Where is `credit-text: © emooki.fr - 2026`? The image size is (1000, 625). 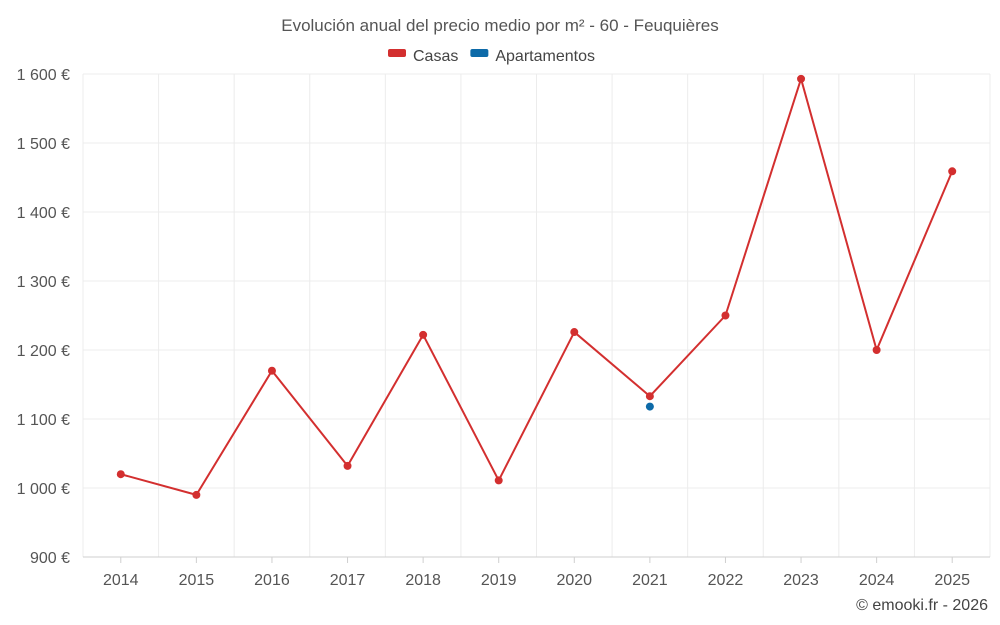
credit-text: © emooki.fr - 2026 is located at coordinates (922, 605).